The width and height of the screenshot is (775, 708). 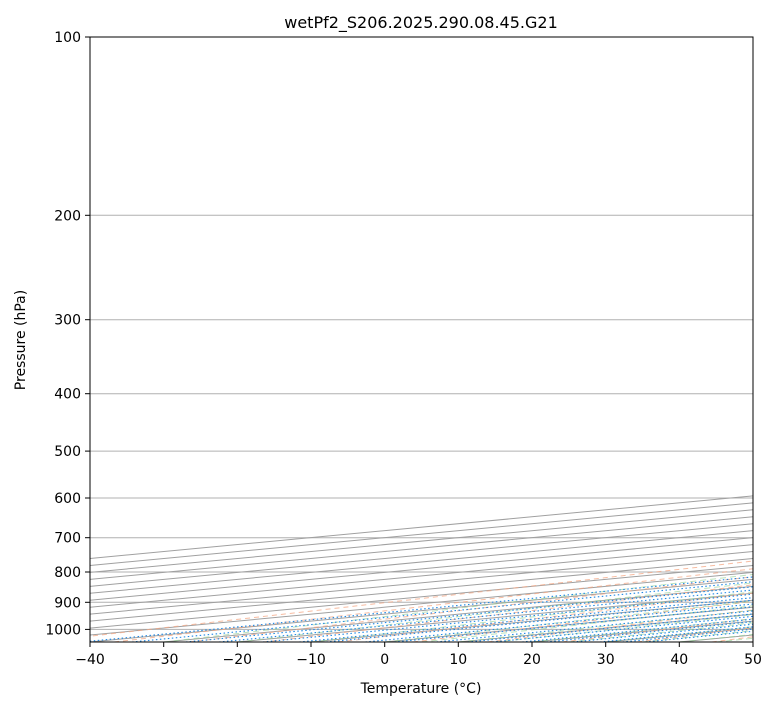 I want to click on y-tick-label: 700, so click(x=67, y=539).